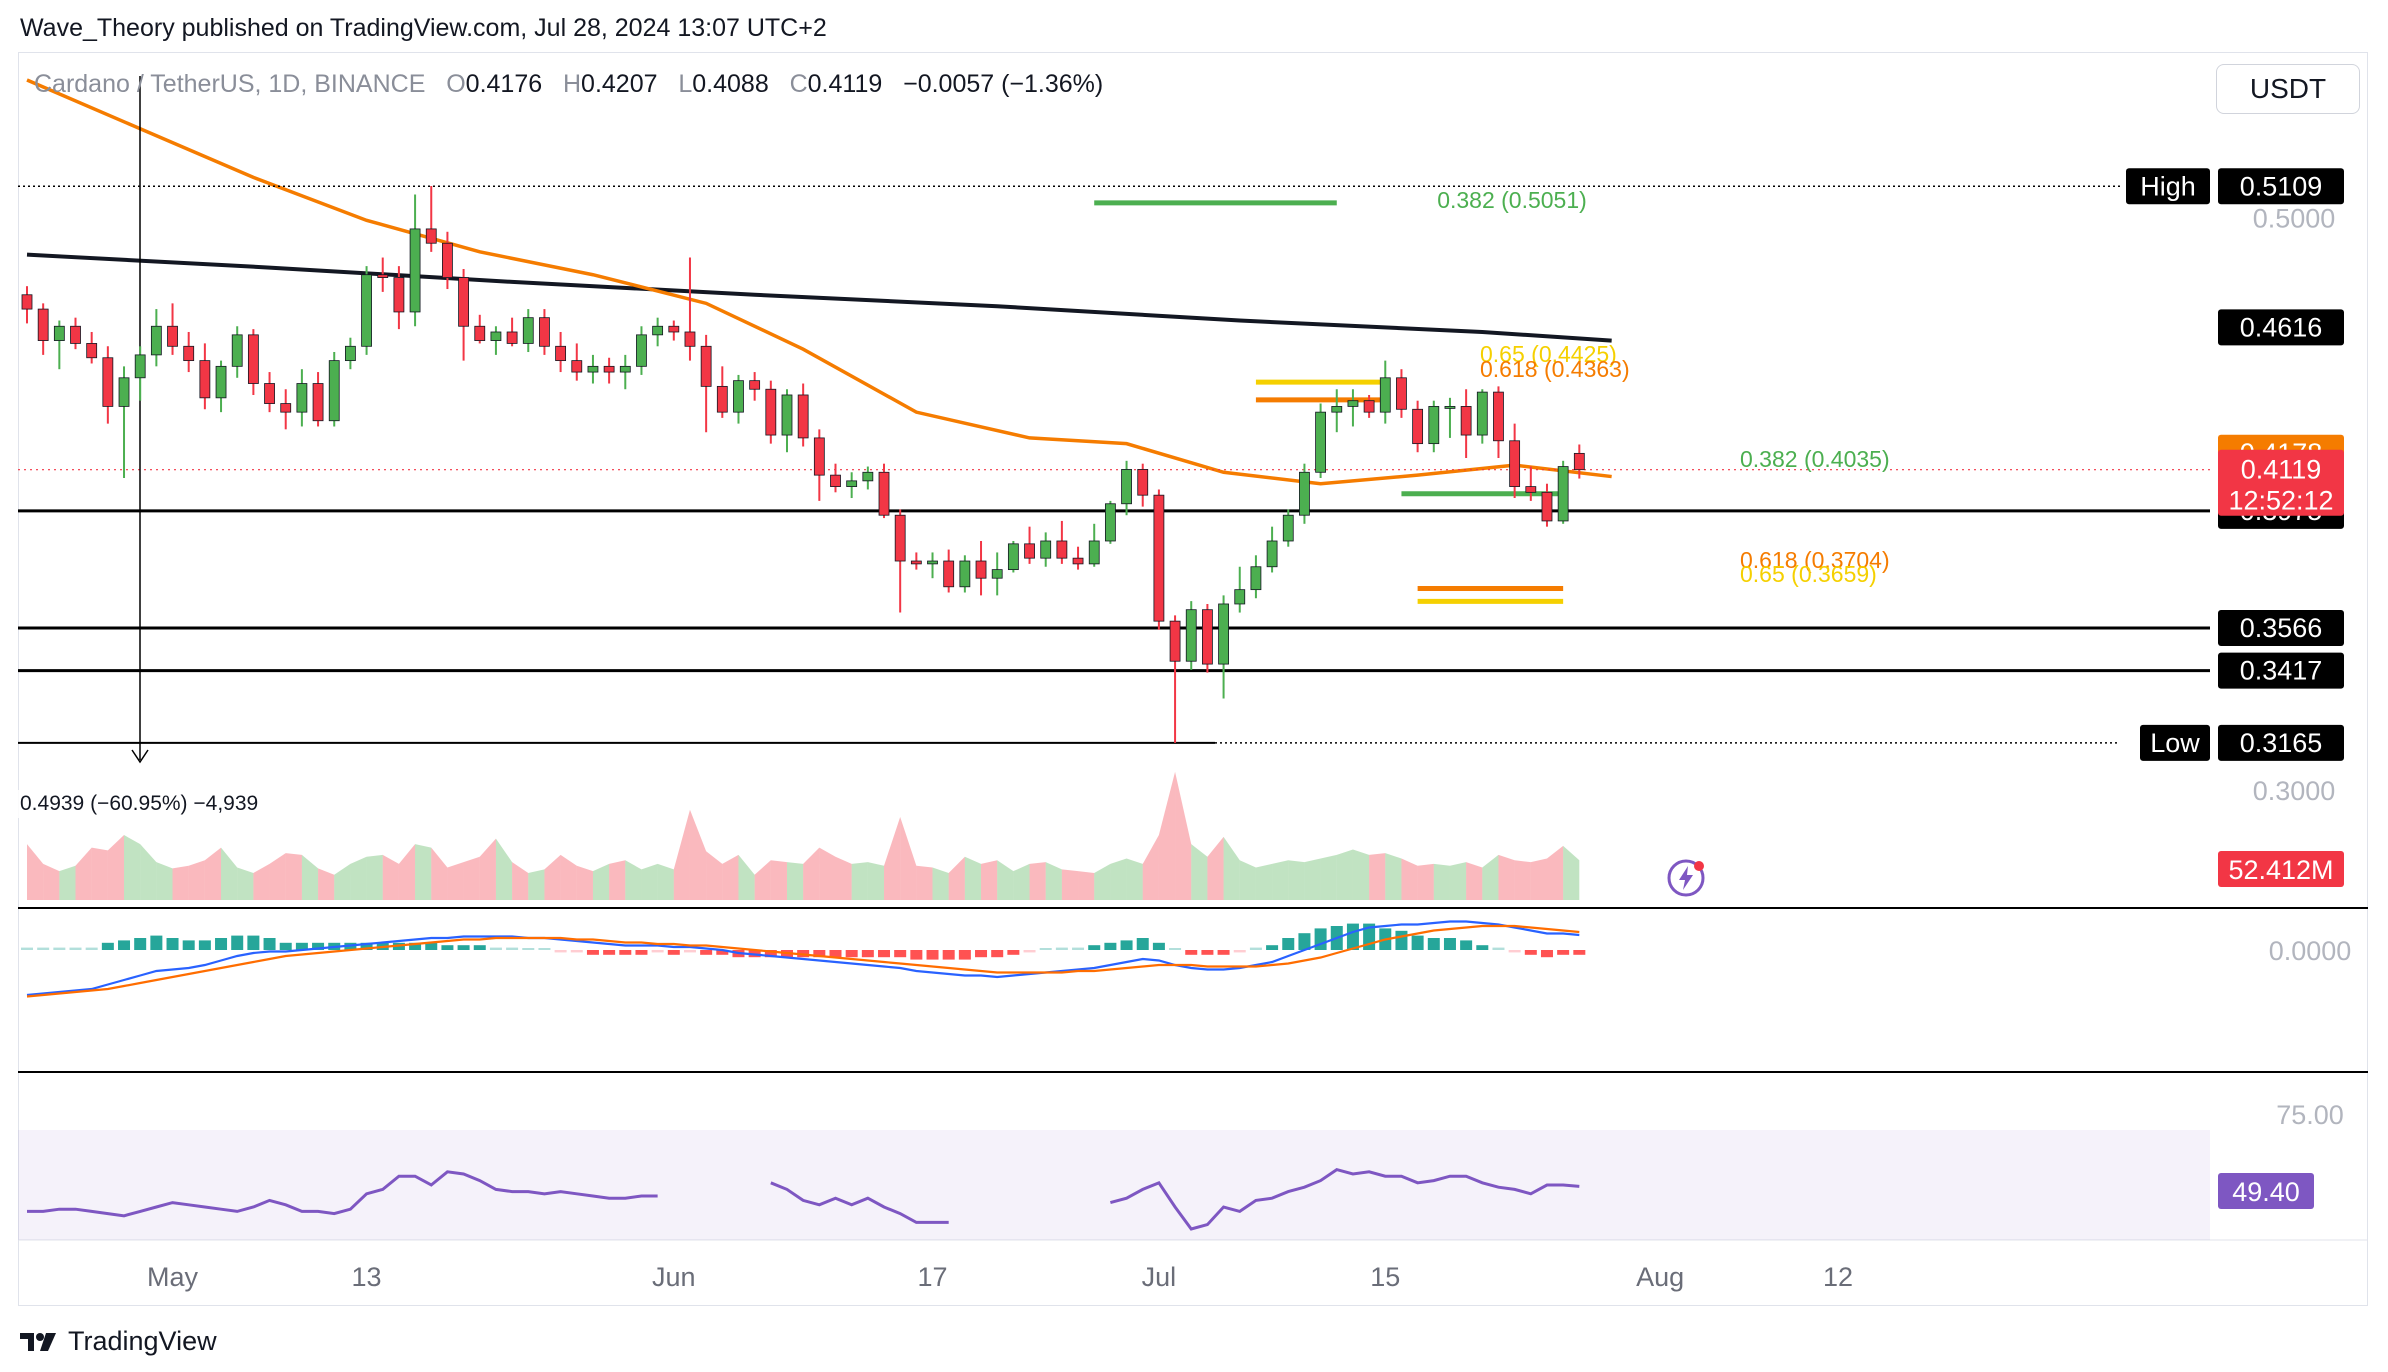 This screenshot has width=2388, height=1372. Describe the element at coordinates (1686, 878) in the screenshot. I see `lightning-icon` at that location.